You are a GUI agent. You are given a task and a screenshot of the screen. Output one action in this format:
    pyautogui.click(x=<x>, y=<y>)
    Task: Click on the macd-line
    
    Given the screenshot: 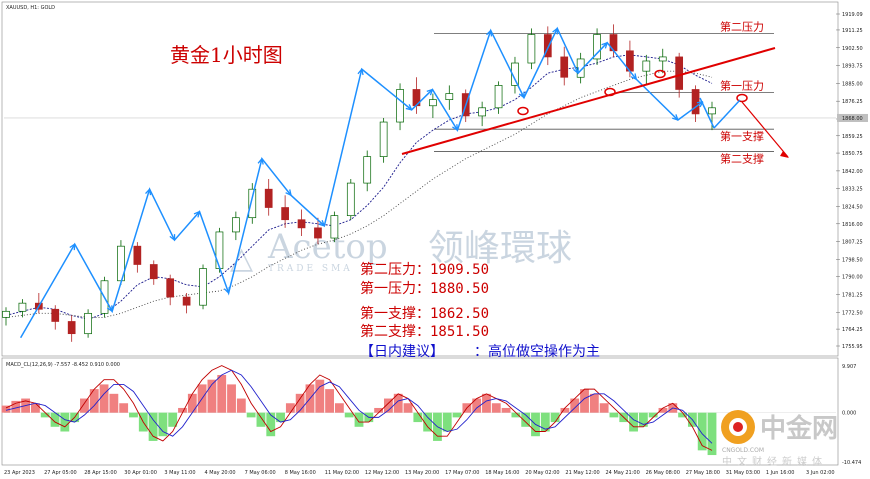 What is the action you would take?
    pyautogui.click(x=359, y=408)
    